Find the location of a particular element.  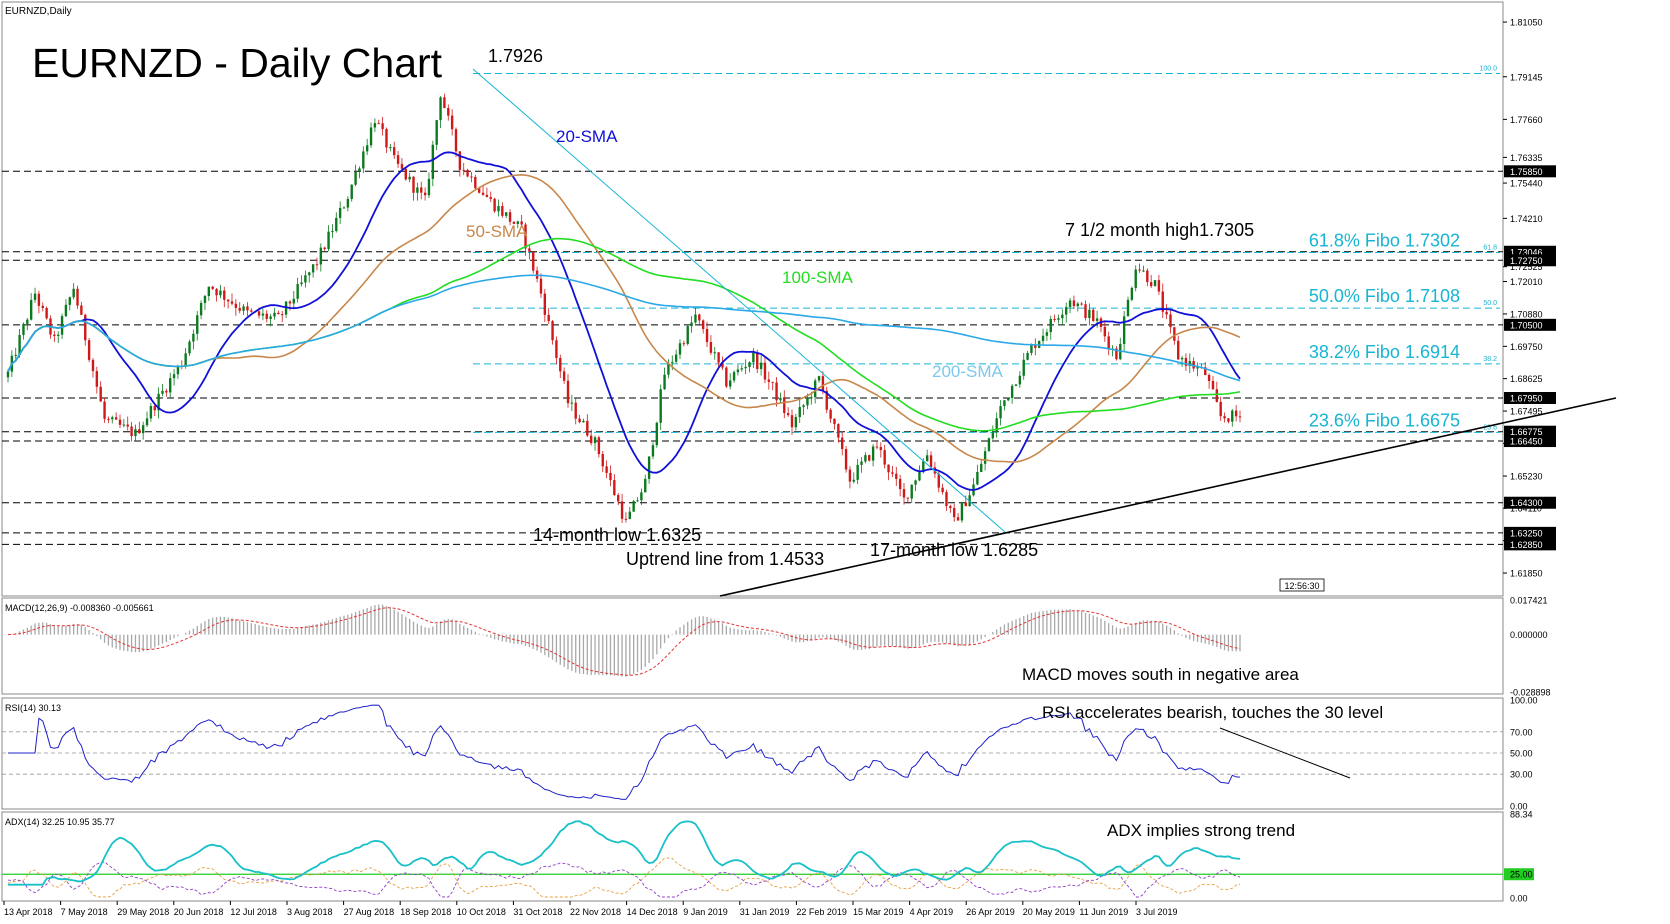

adx-caption: ADX(14) 32.25 10.95 35.77 is located at coordinates (60, 822).